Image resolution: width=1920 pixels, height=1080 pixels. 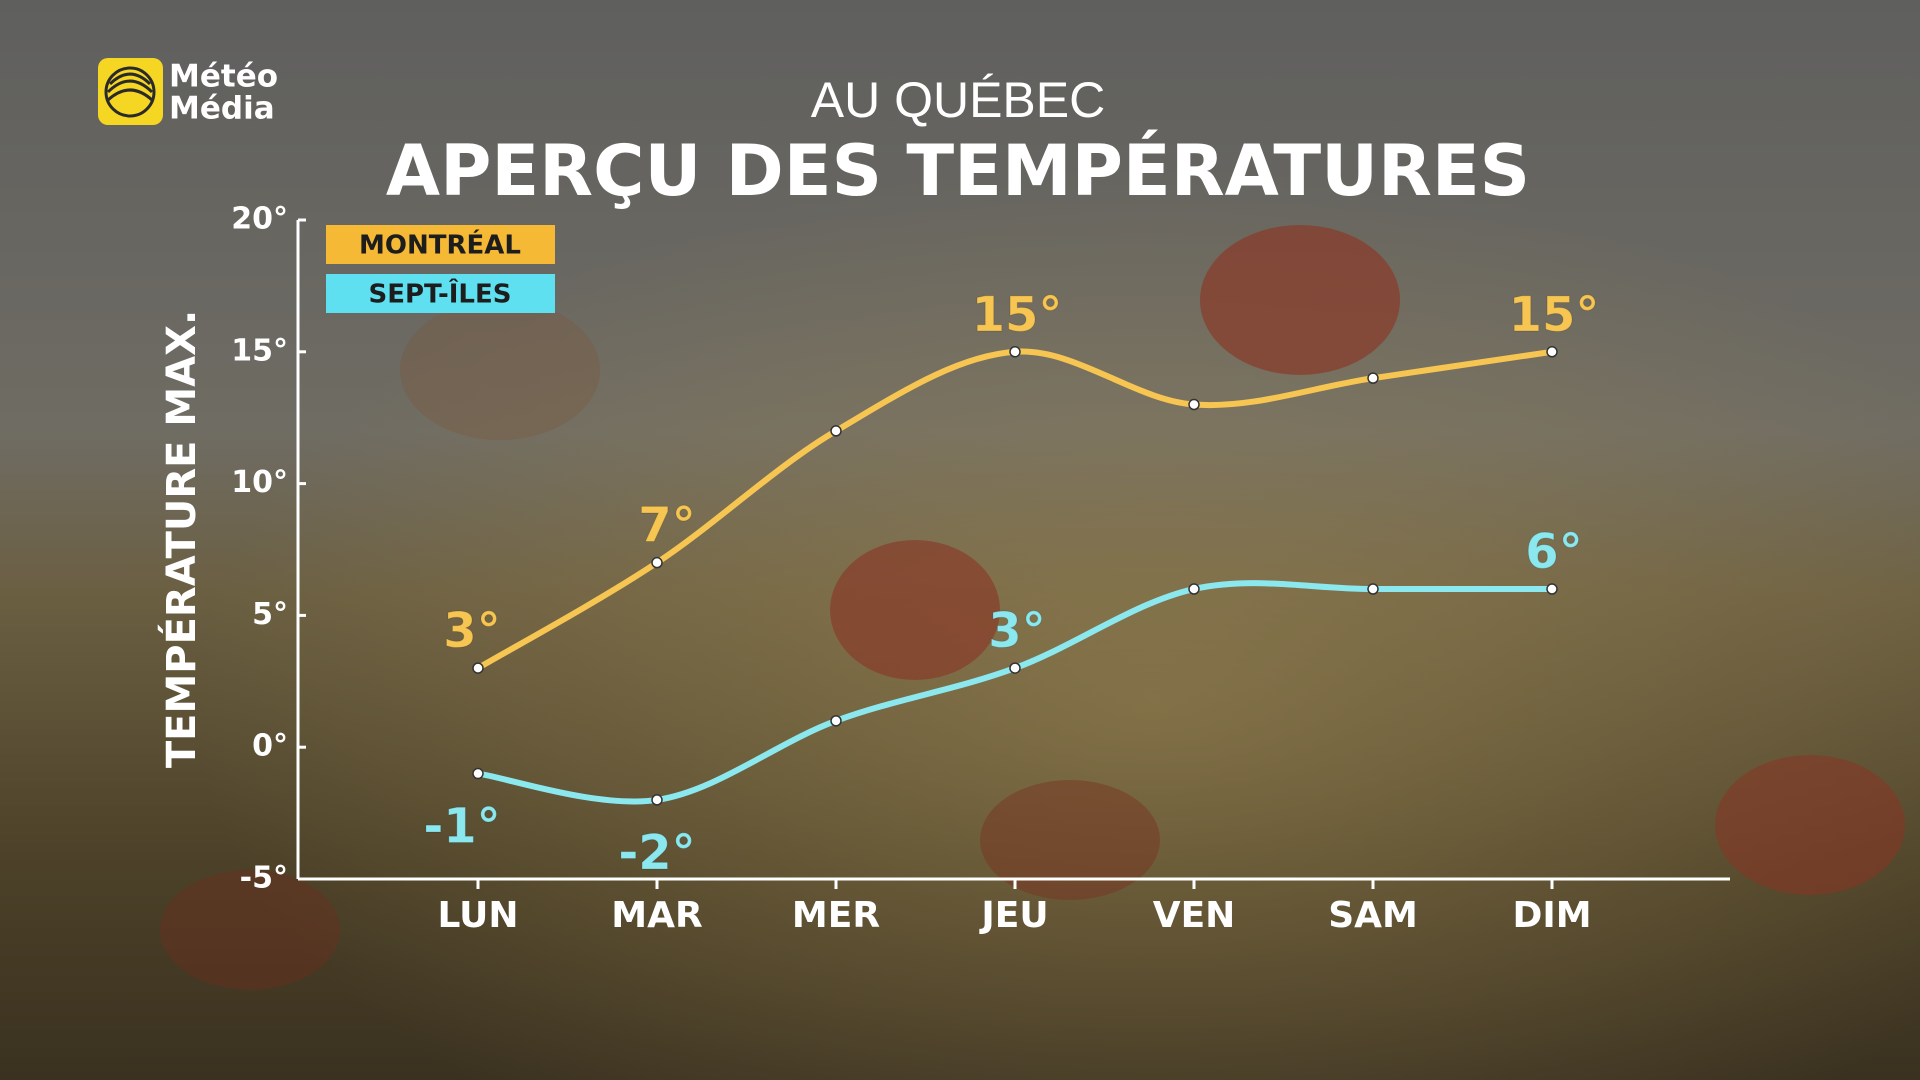 What do you see at coordinates (836, 915) in the screenshot?
I see `x-tick-label: MER` at bounding box center [836, 915].